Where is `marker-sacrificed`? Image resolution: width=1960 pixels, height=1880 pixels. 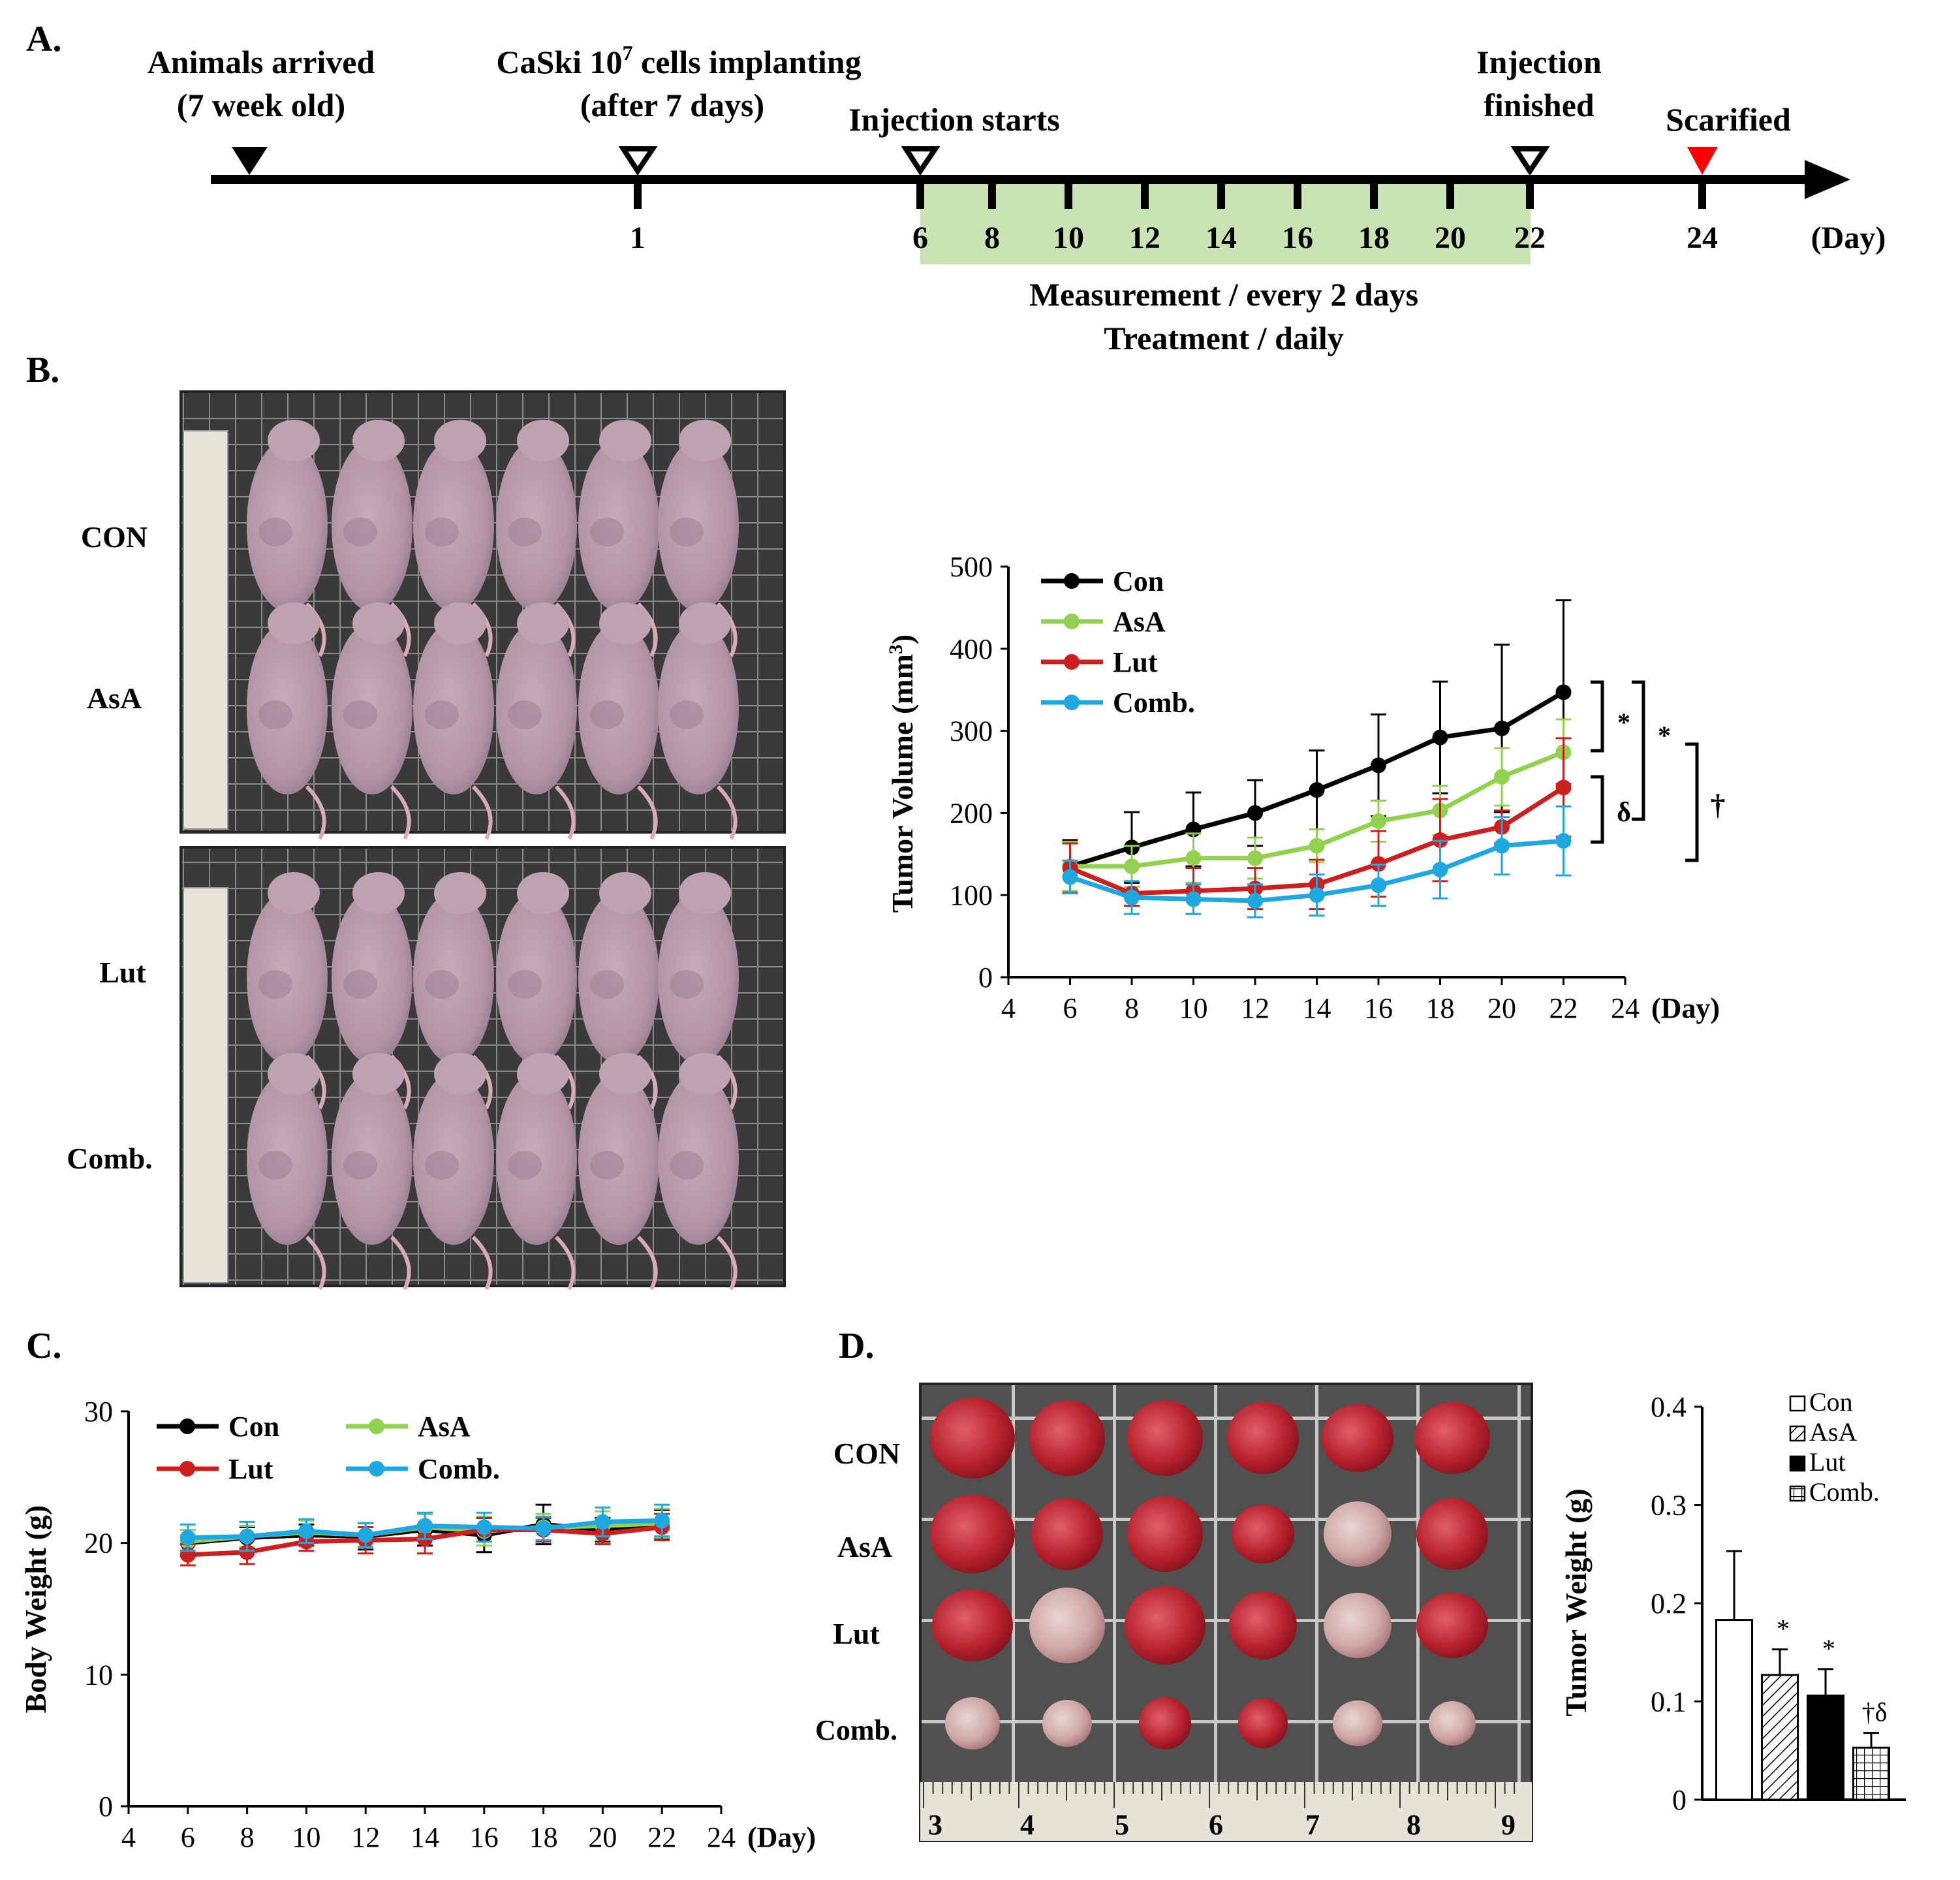 marker-sacrificed is located at coordinates (1703, 161).